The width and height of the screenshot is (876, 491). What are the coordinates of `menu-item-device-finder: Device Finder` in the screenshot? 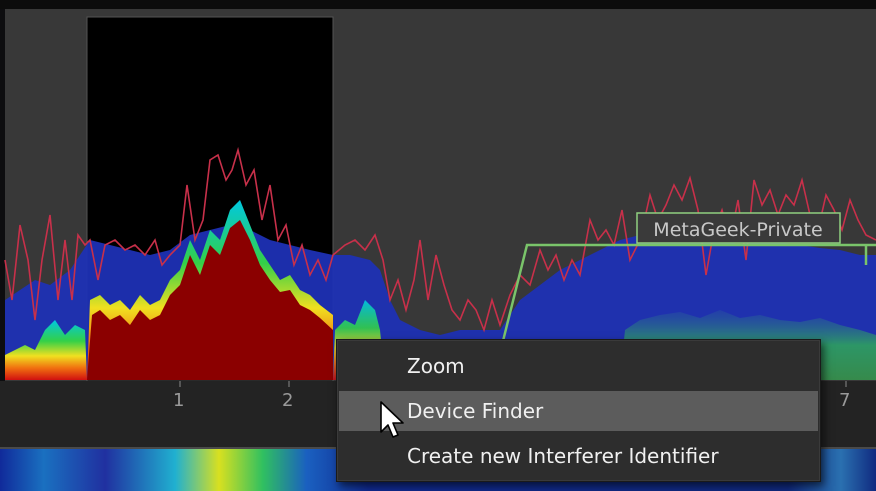 It's located at (578, 411).